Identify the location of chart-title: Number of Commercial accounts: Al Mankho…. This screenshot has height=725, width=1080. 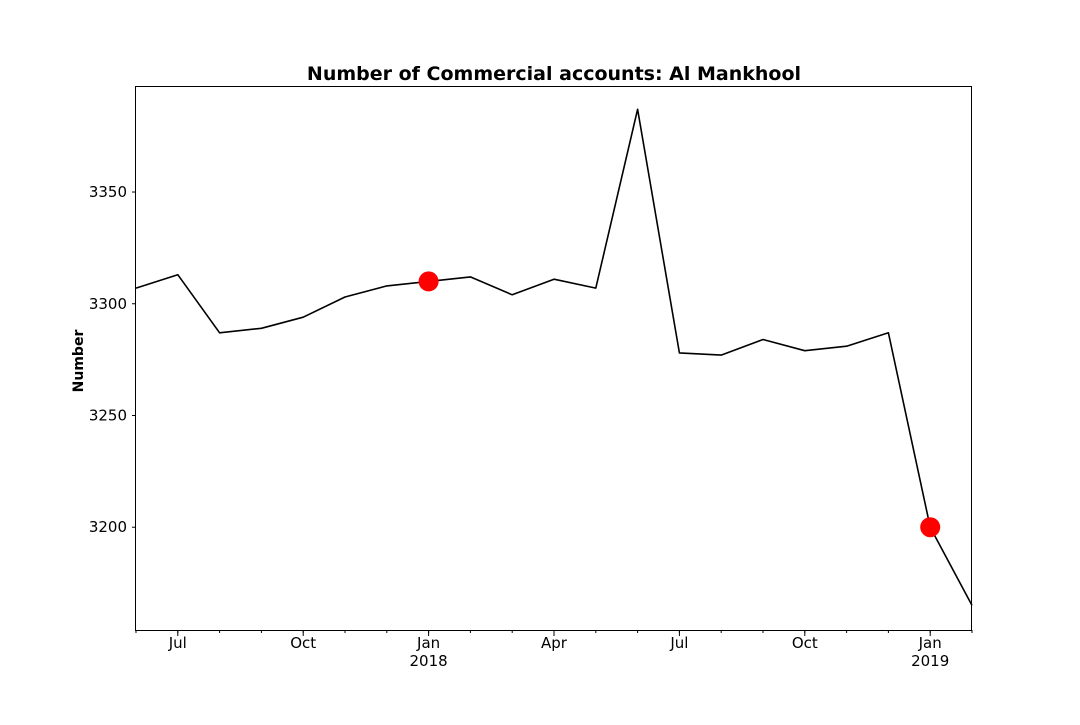
(554, 74).